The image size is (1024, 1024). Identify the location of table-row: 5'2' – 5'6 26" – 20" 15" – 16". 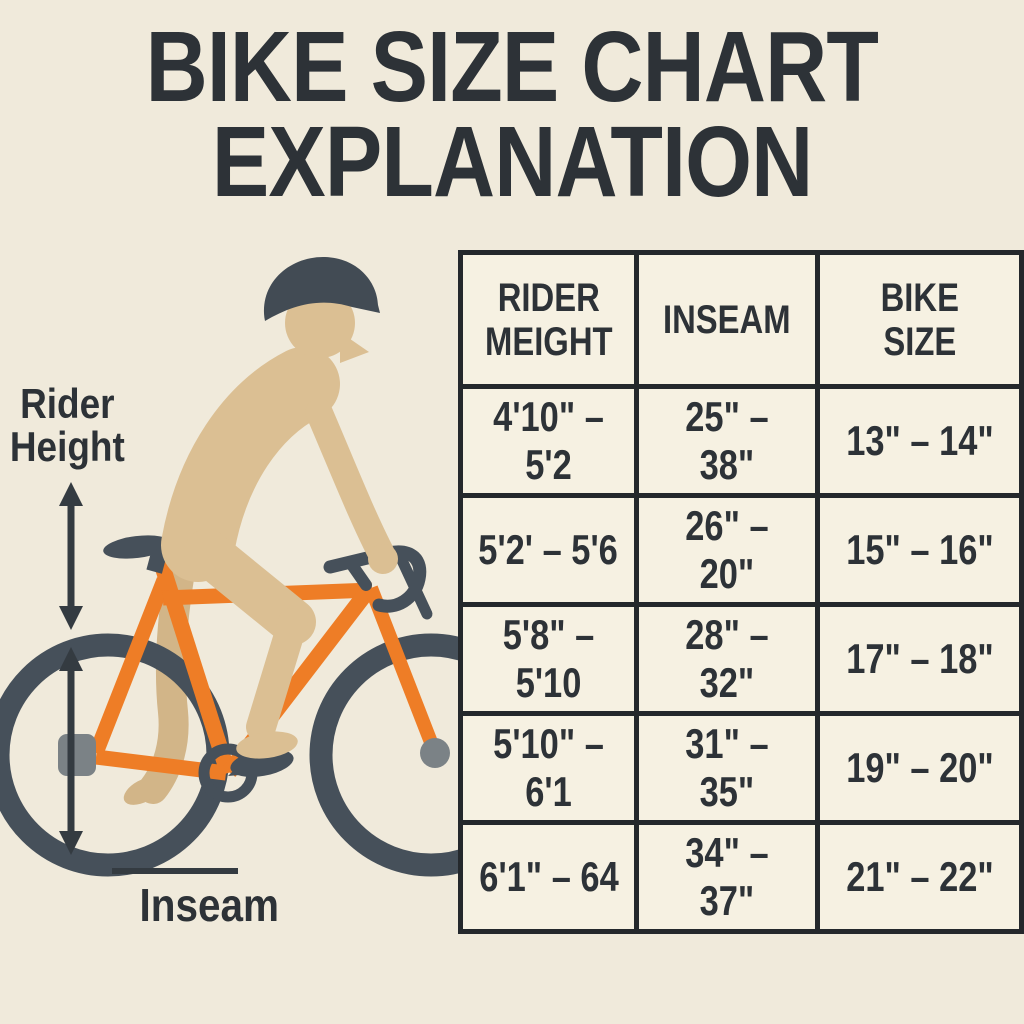
(740, 550).